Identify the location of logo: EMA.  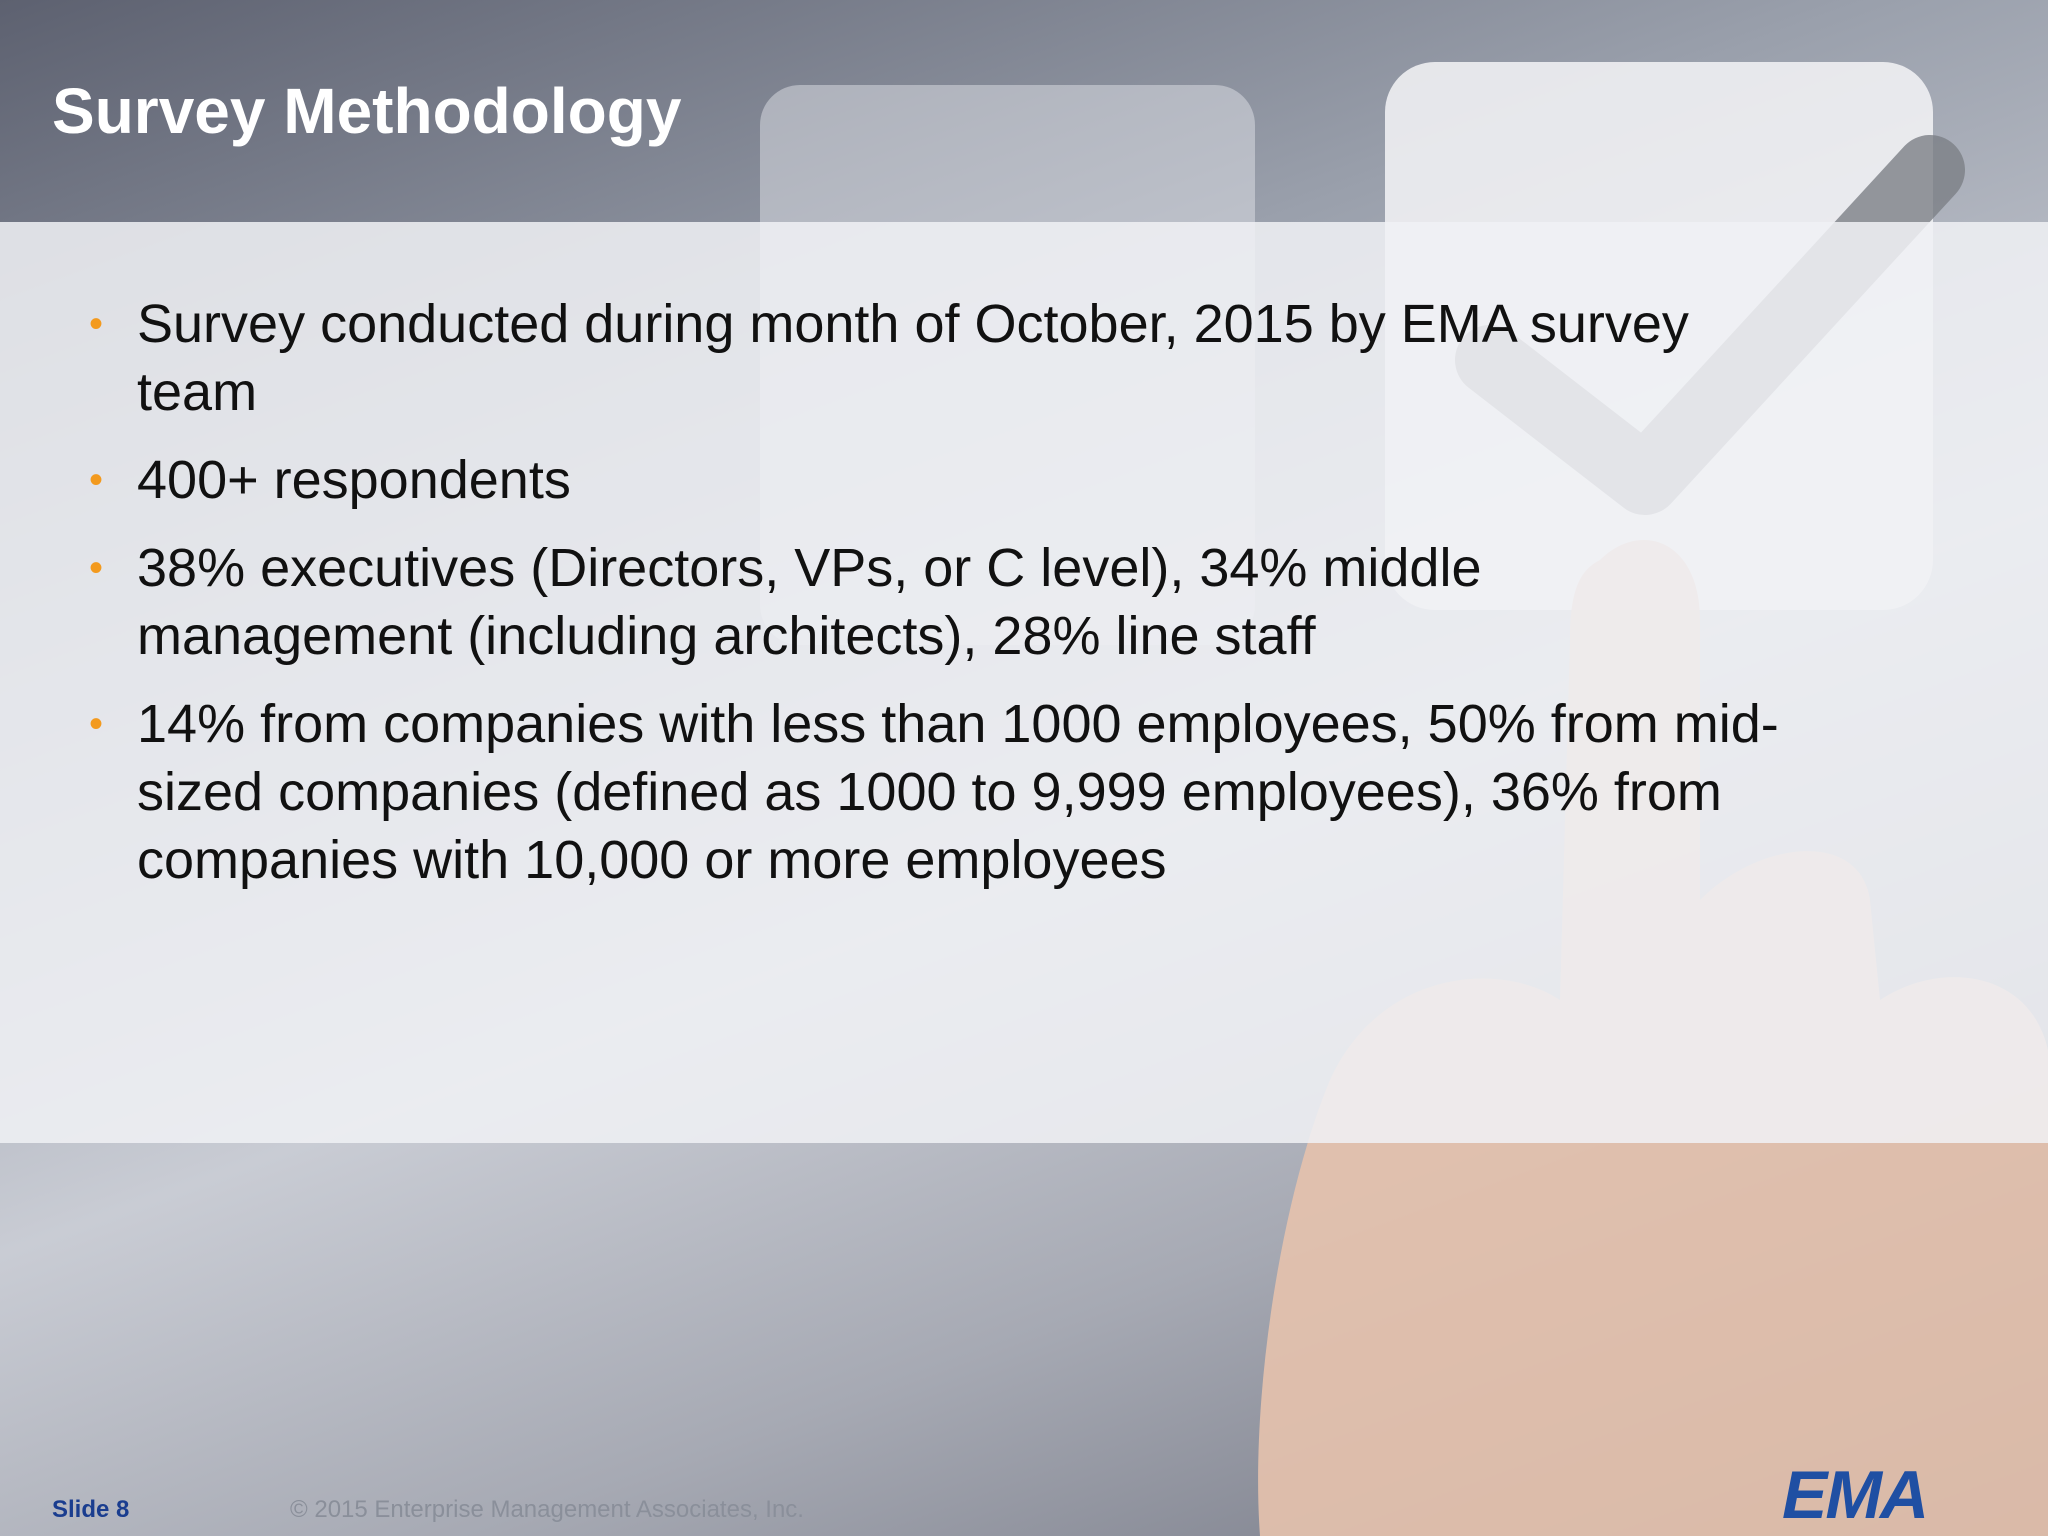
(1855, 1495).